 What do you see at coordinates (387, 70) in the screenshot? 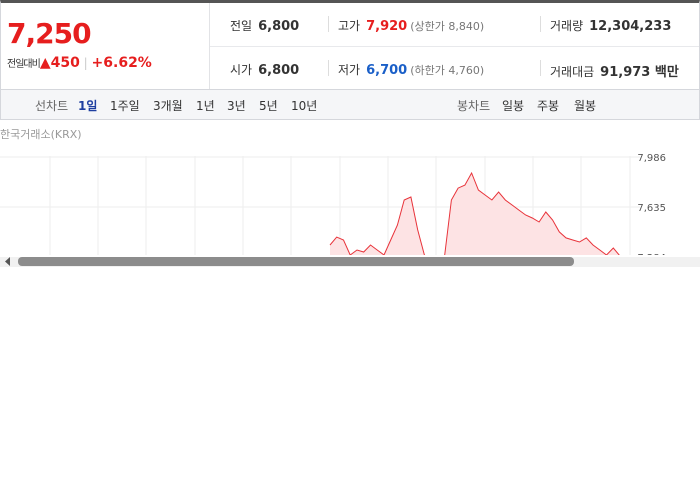
I see `stat-value: 6,700` at bounding box center [387, 70].